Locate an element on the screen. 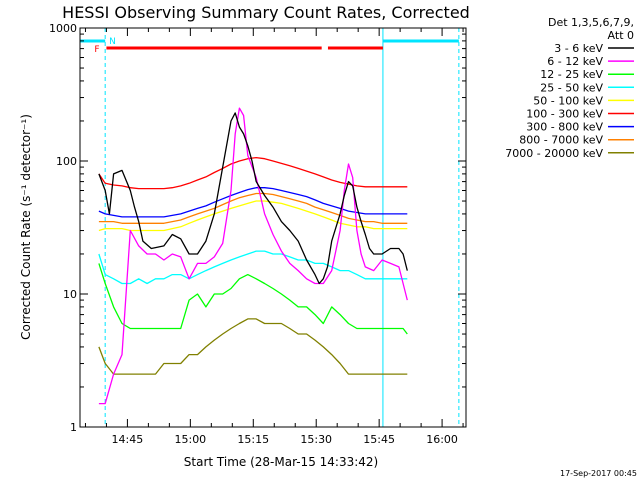  y-tick-label-0: 1 is located at coordinates (73, 427).